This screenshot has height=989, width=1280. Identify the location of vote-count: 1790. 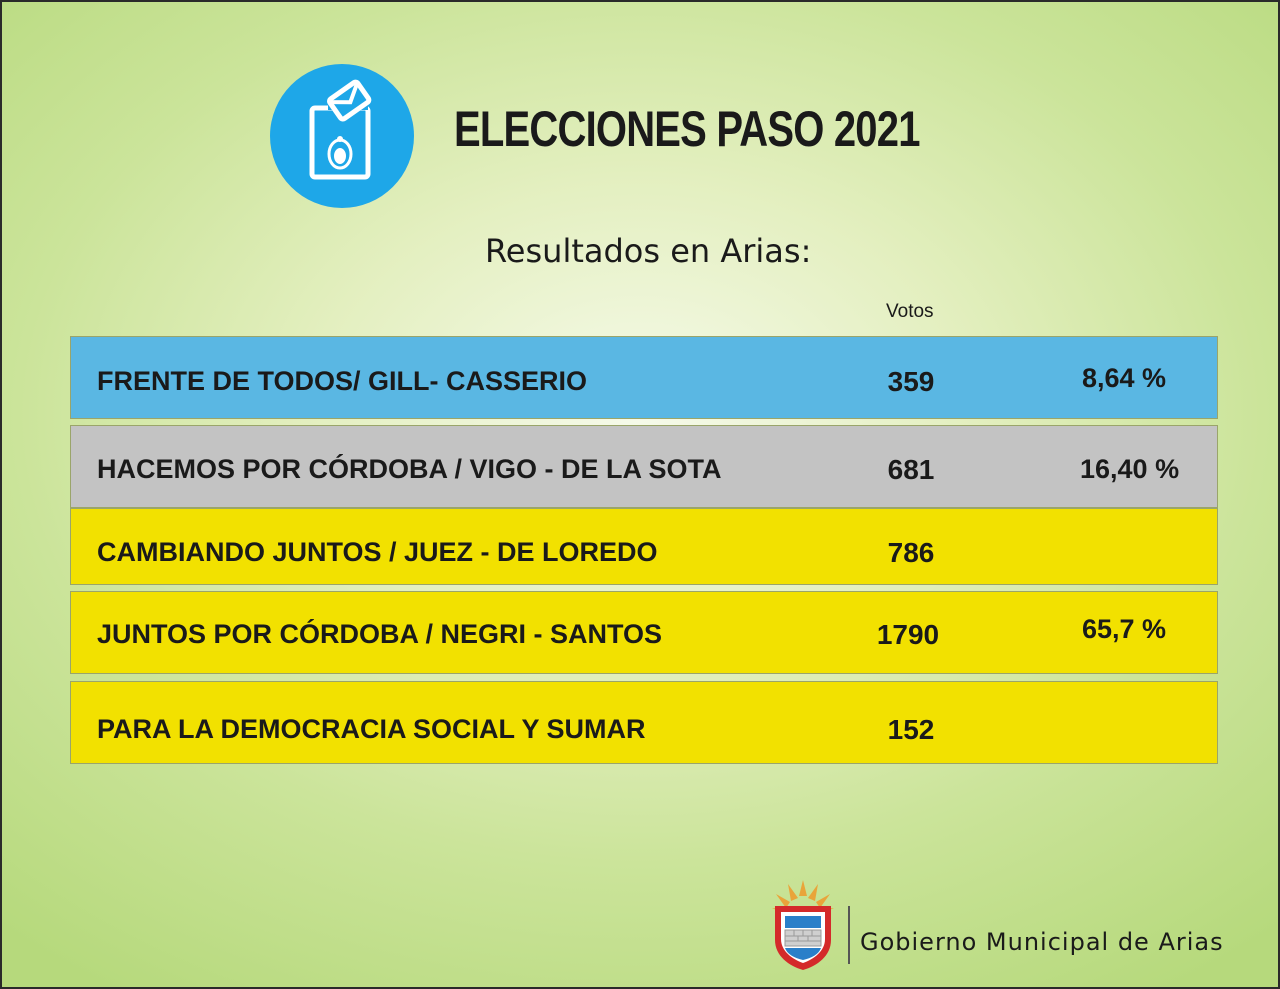
(908, 634).